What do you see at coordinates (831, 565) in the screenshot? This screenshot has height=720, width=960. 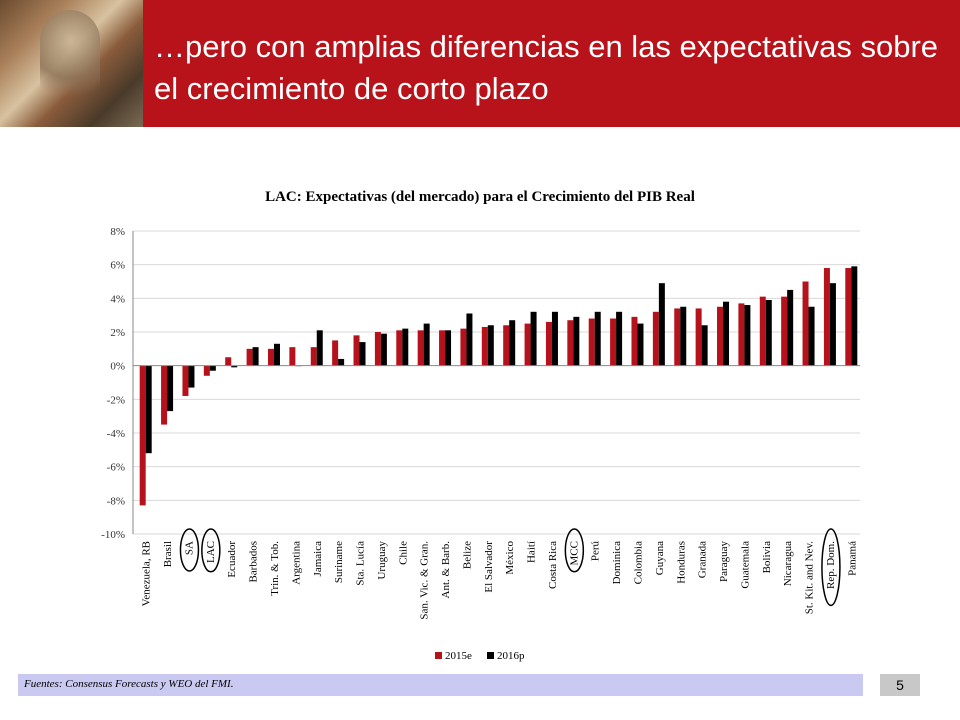 I see `x-tick-label: Rep. Dom.` at bounding box center [831, 565].